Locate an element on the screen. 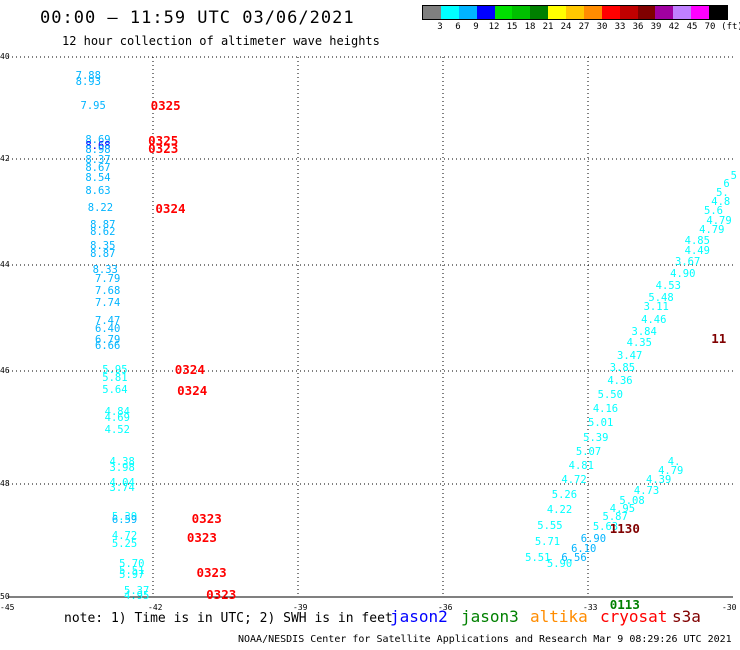 This screenshot has height=650, width=740. wave-height-label: 7.47 is located at coordinates (108, 320).